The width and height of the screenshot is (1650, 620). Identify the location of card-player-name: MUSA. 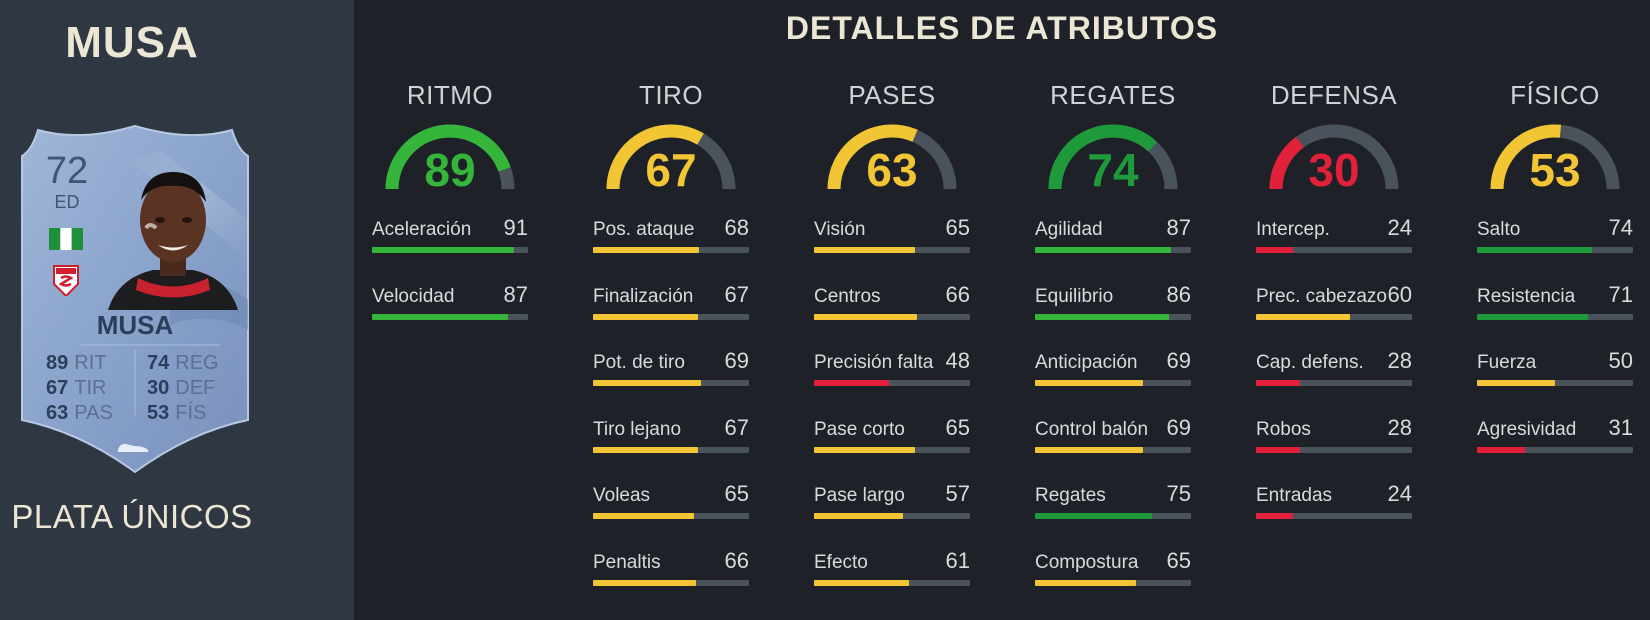
(135, 325).